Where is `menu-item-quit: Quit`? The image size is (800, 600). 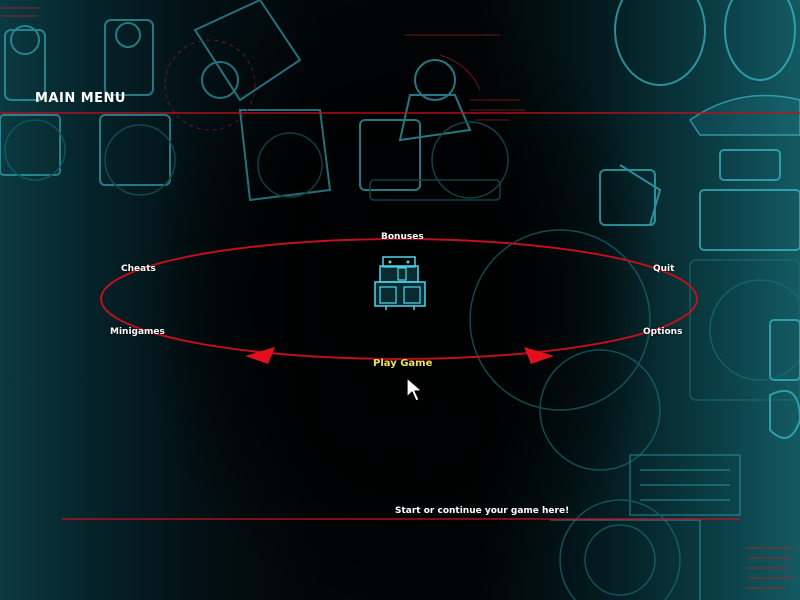
menu-item-quit: Quit is located at coordinates (664, 269).